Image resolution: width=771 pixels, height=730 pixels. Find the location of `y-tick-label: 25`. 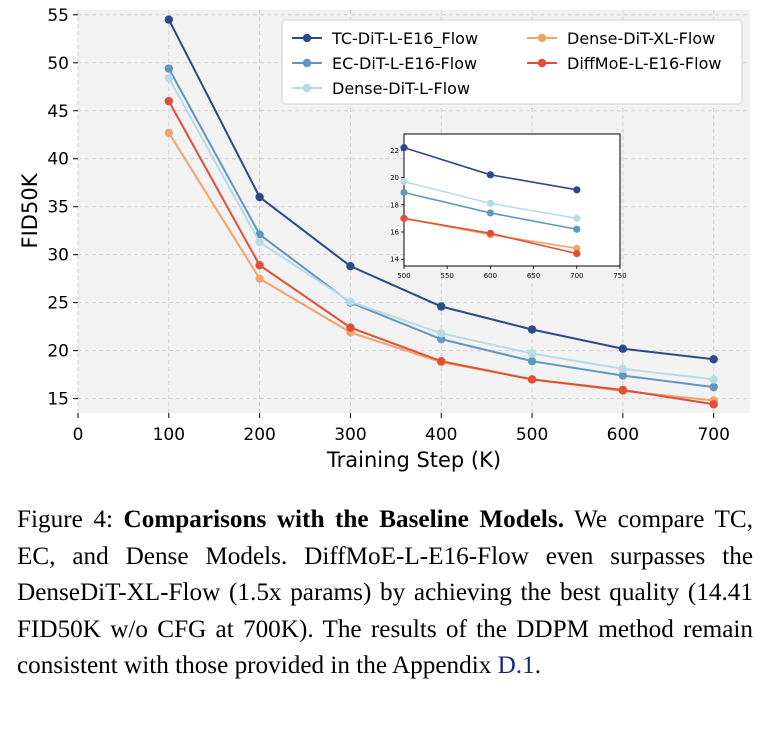

y-tick-label: 25 is located at coordinates (58, 304).